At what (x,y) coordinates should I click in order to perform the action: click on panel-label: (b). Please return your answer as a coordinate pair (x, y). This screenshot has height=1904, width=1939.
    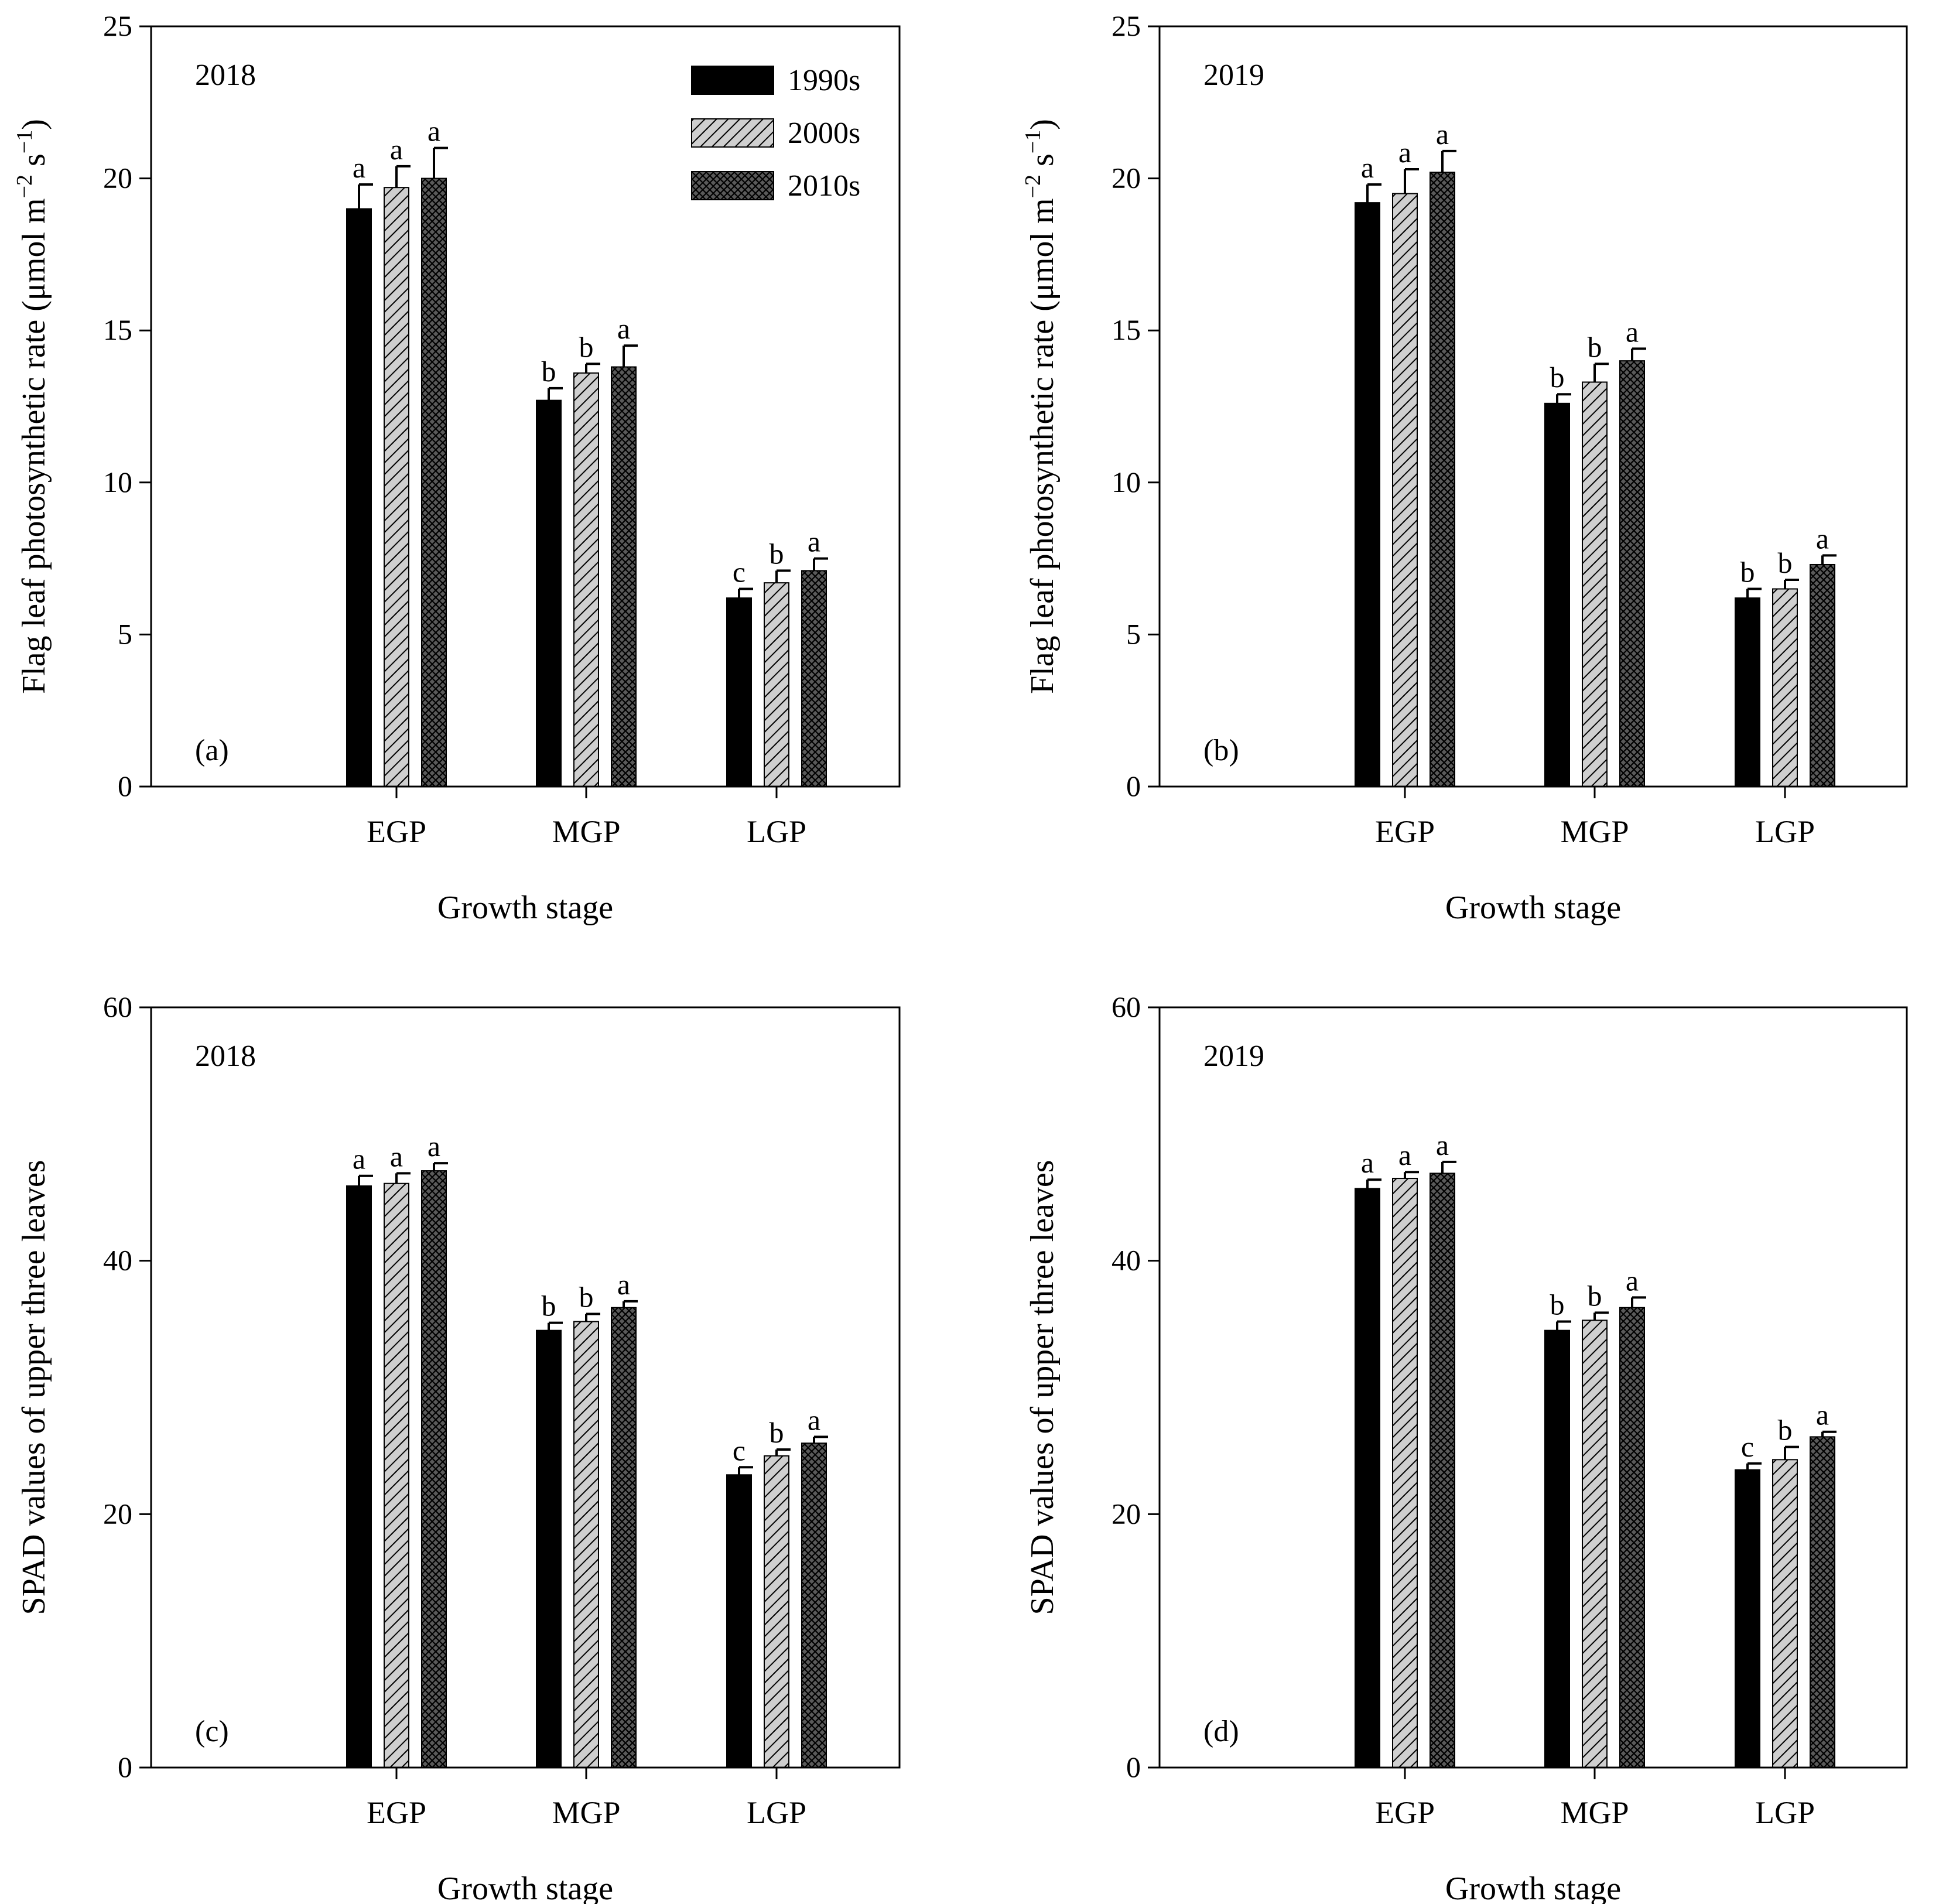
    Looking at the image, I should click on (1221, 750).